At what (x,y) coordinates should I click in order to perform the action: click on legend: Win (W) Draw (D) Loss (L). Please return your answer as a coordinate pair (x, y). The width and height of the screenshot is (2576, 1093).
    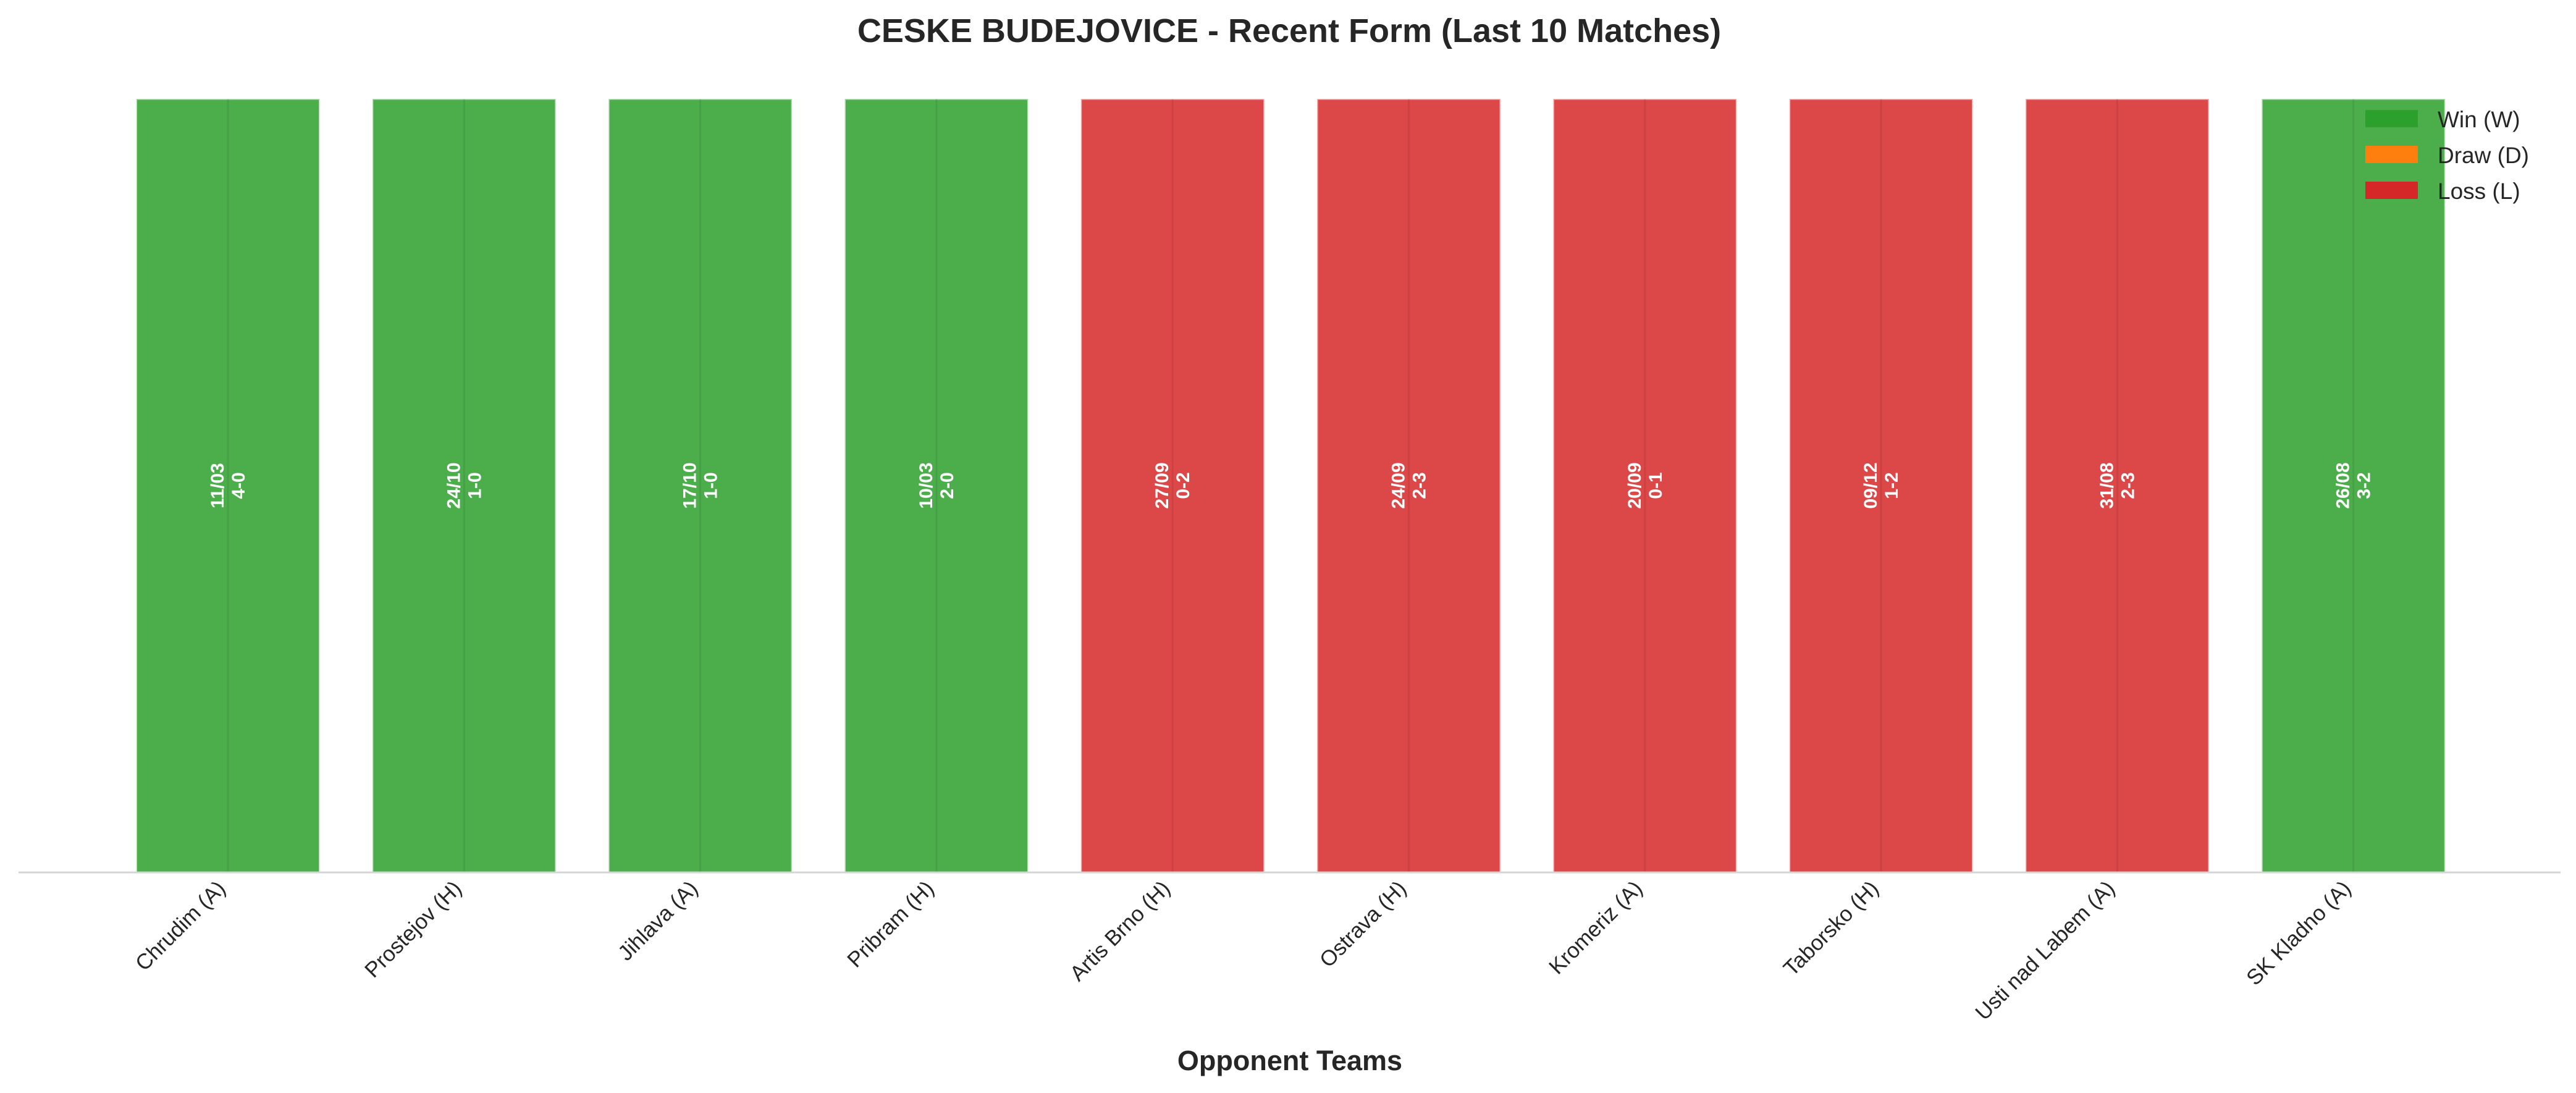
    Looking at the image, I should click on (2447, 155).